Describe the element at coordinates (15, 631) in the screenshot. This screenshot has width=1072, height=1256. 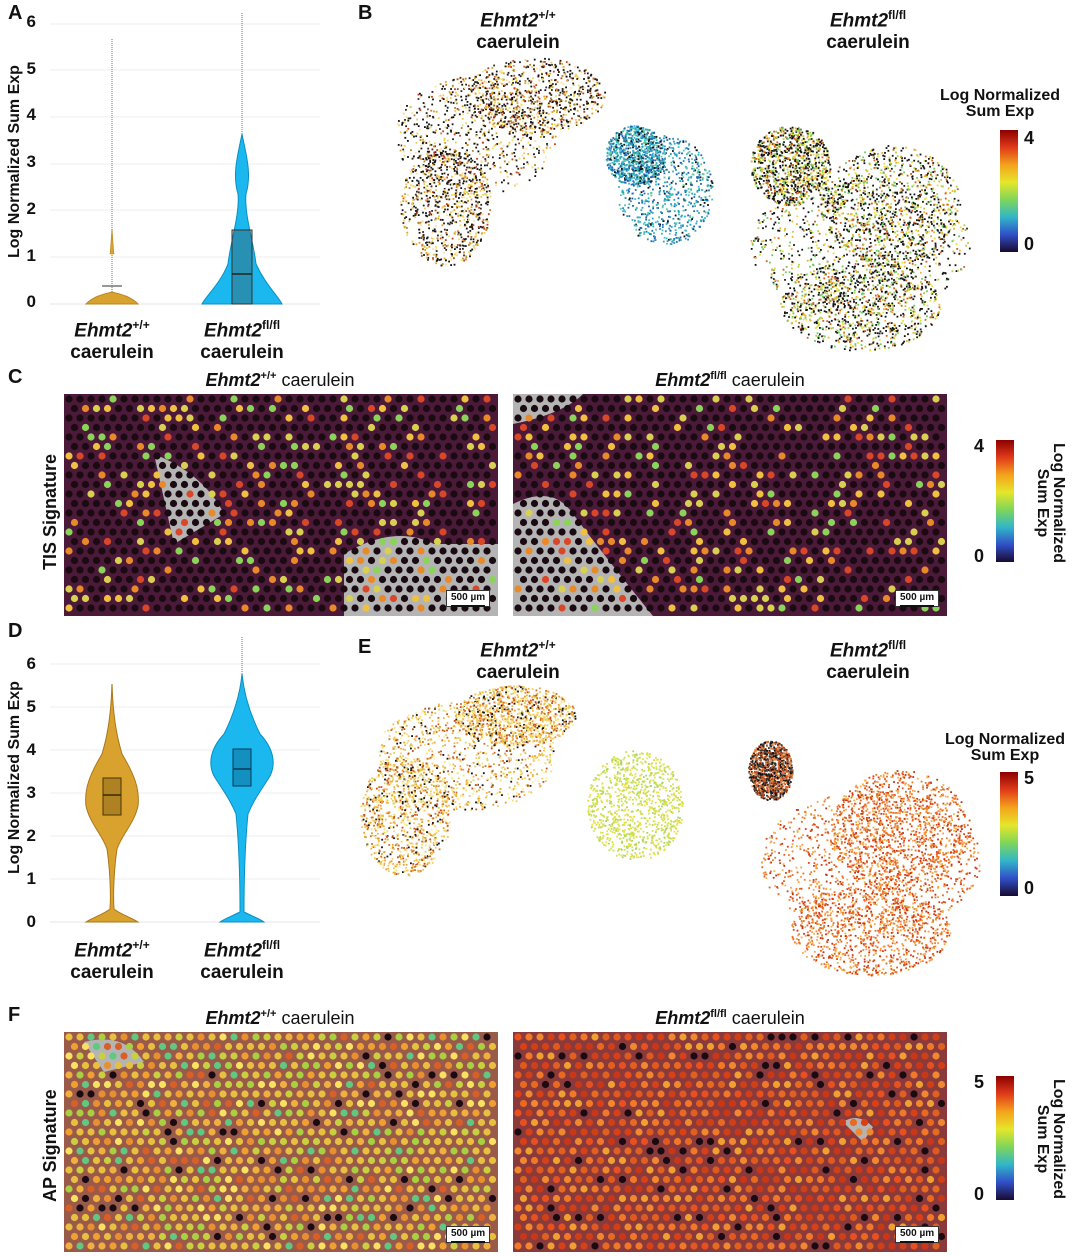
I see `panel-letter-d: D` at that location.